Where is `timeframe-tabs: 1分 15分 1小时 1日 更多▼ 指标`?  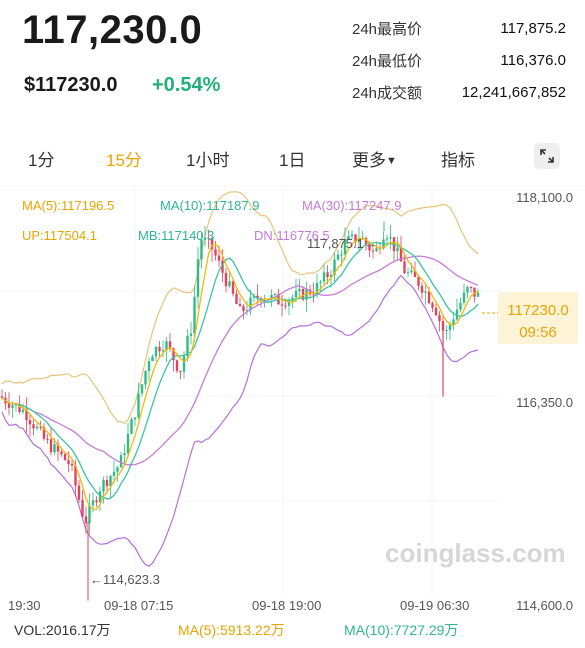 timeframe-tabs: 1分 15分 1小时 1日 更多▼ 指标 is located at coordinates (292, 158).